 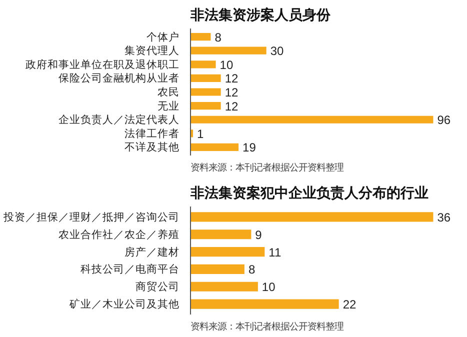 I want to click on data-label: 36, so click(x=444, y=217).